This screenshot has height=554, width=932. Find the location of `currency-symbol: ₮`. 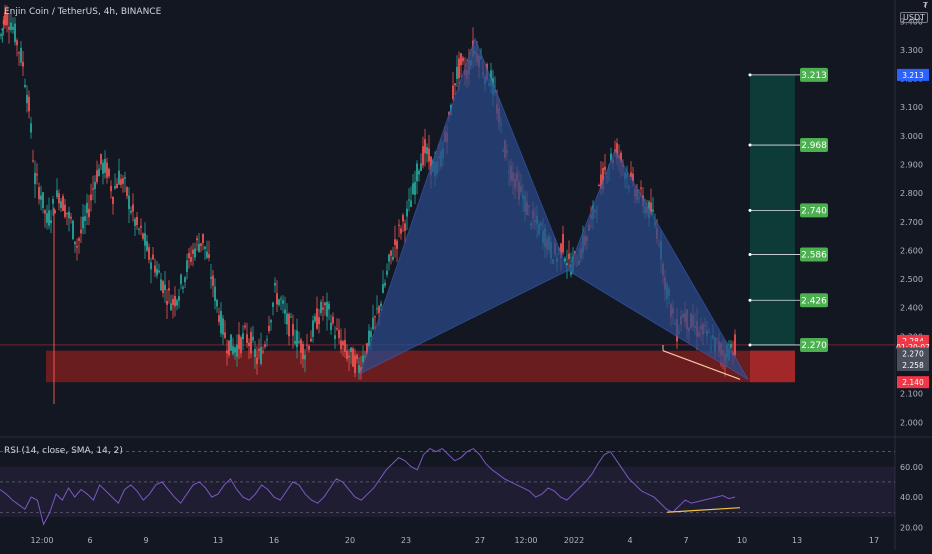

currency-symbol: ₮ is located at coordinates (925, 5).